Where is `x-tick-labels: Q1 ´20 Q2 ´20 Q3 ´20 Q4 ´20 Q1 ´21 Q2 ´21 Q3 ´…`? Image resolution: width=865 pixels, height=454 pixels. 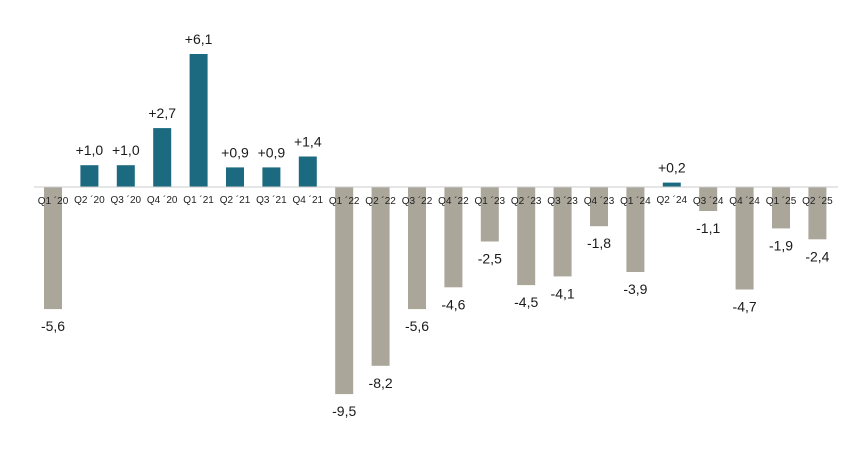
x-tick-labels: Q1 ´20 Q2 ´20 Q3 ´20 Q4 ´20 Q1 ´21 Q2 ´21 Q3 ´… is located at coordinates (435, 200).